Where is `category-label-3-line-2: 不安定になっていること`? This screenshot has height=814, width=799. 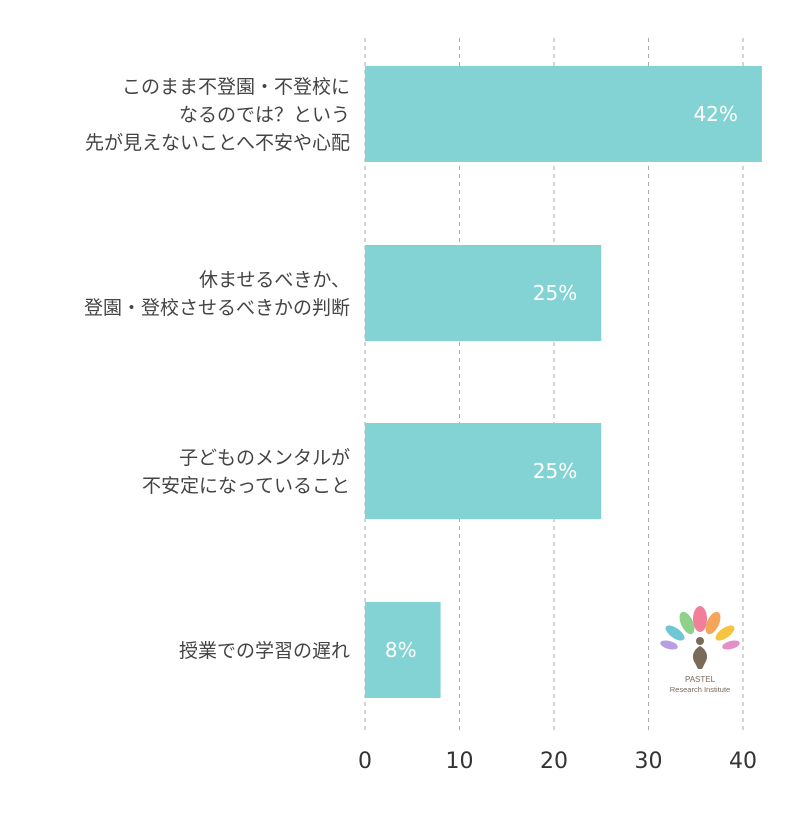
category-label-3-line-2: 不安定になっていること is located at coordinates (246, 486).